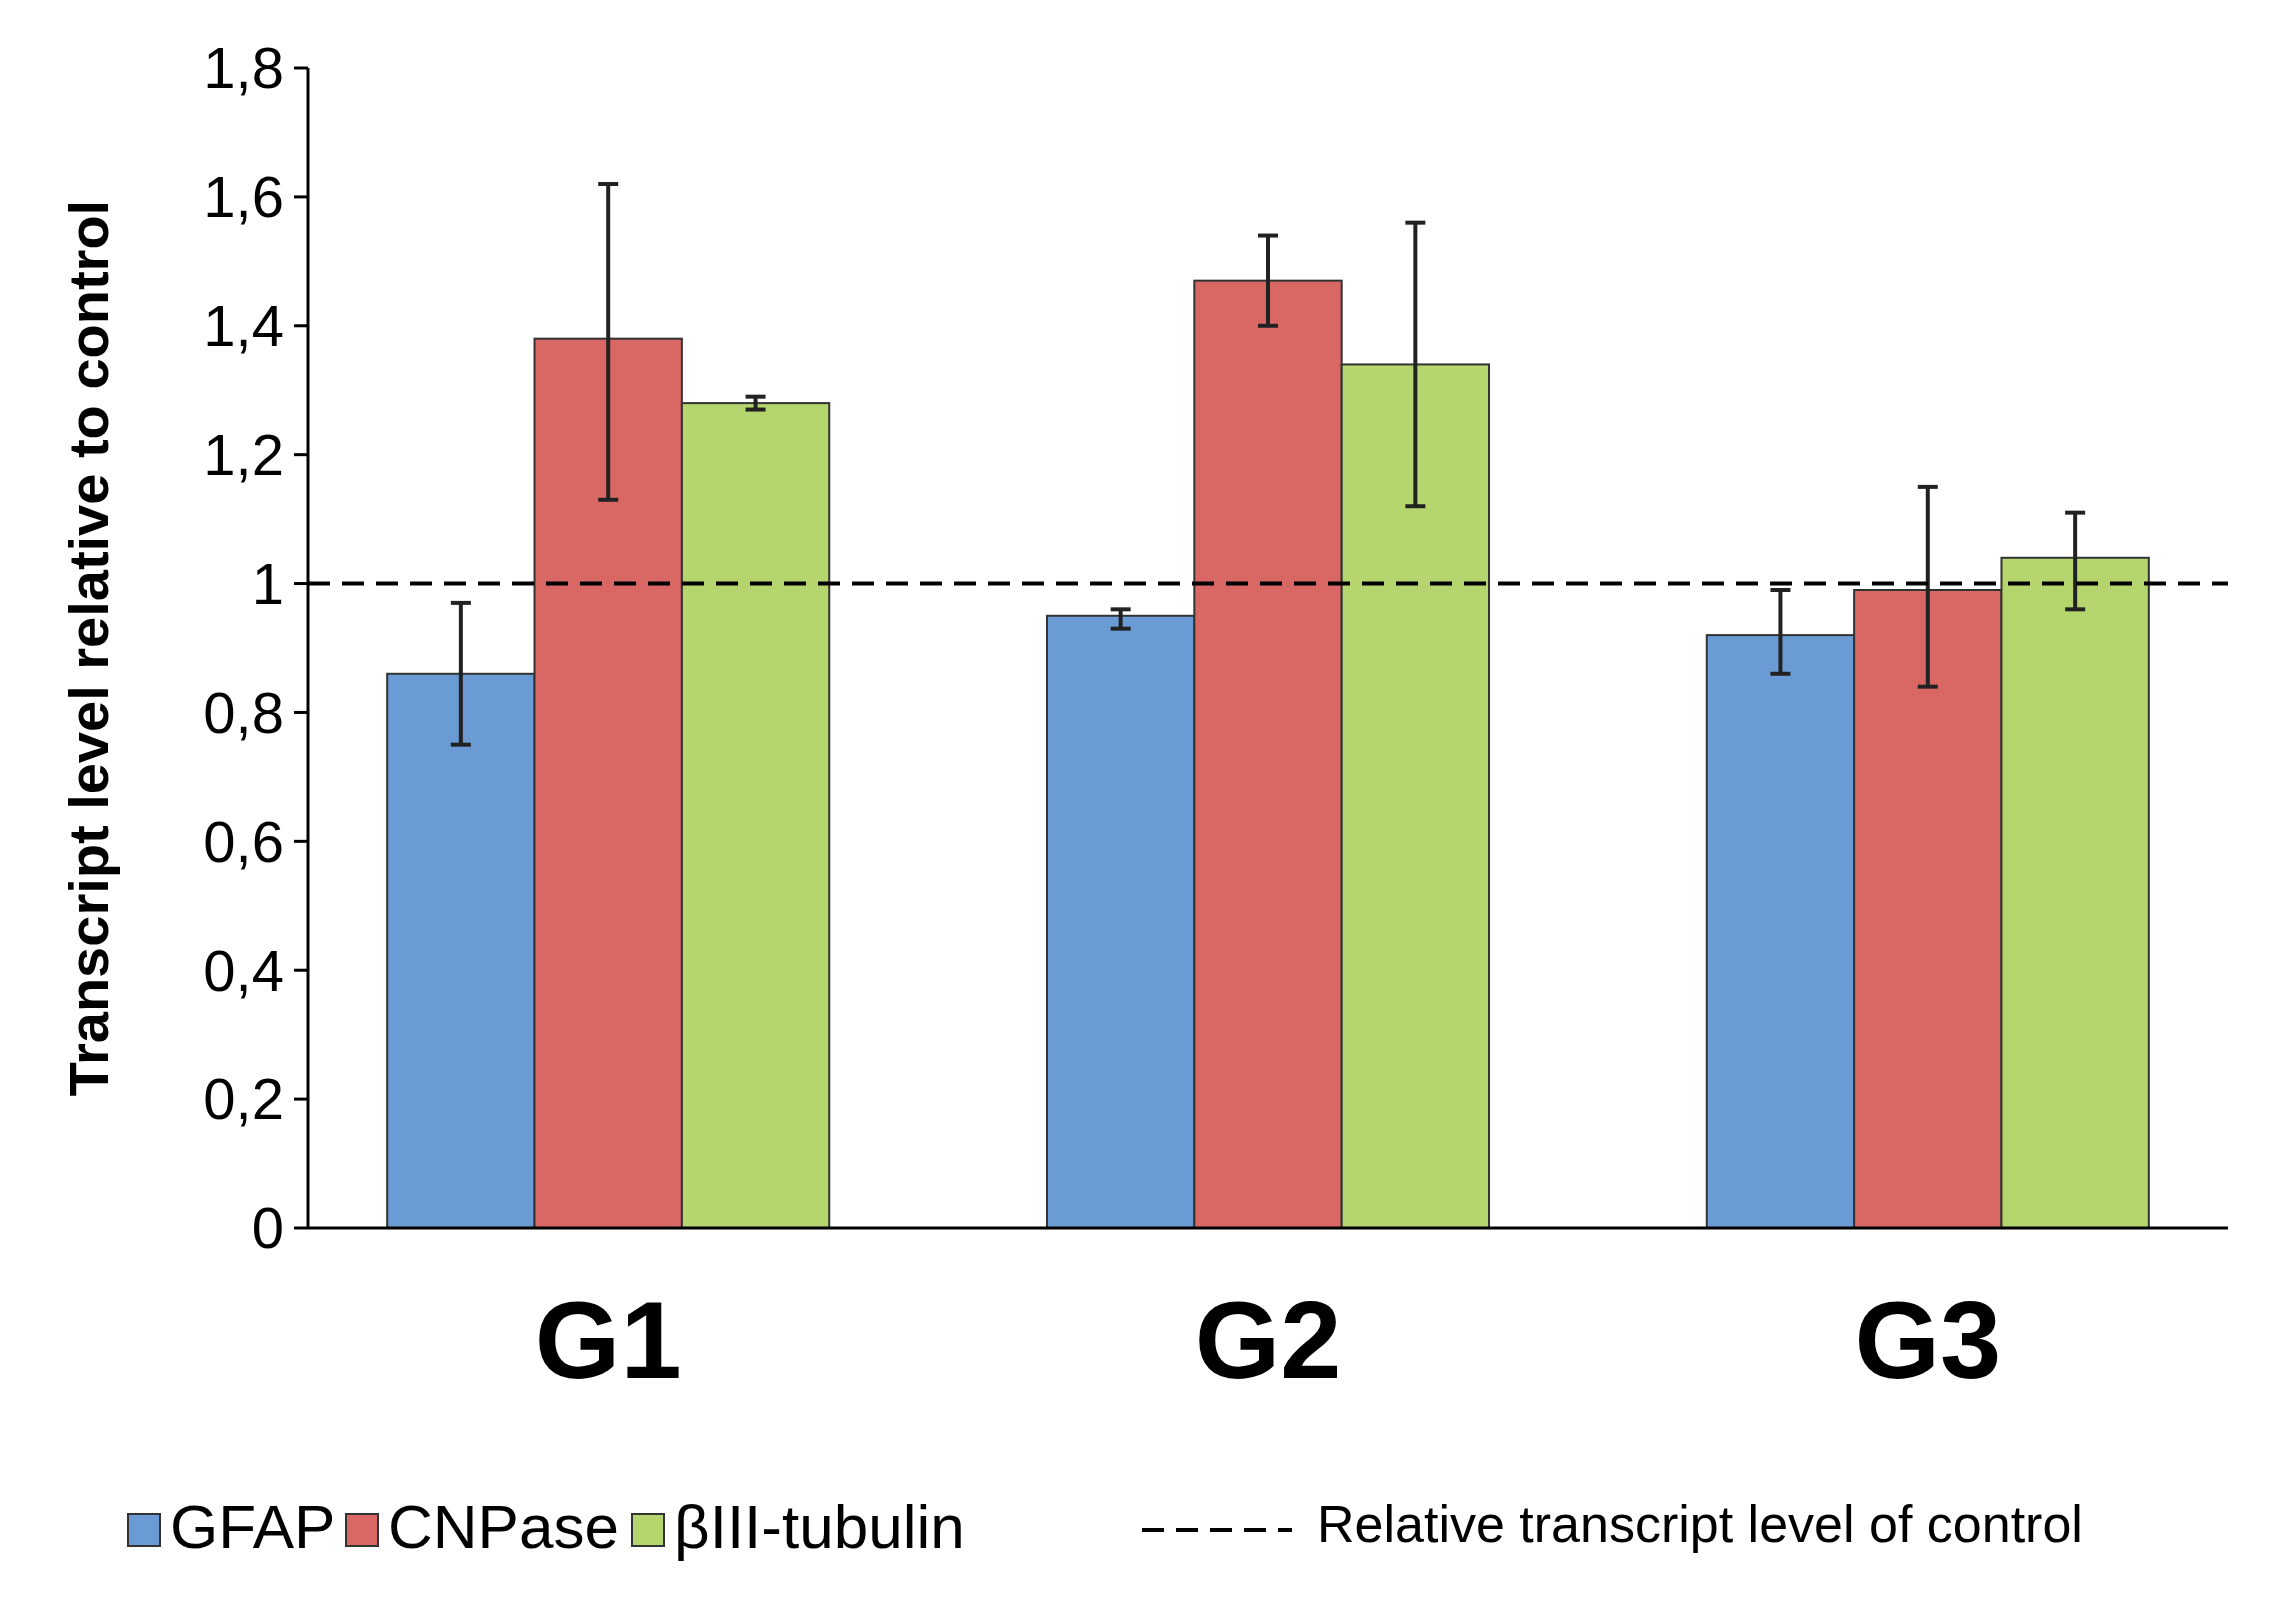 The width and height of the screenshot is (2275, 1597). What do you see at coordinates (1268, 1339) in the screenshot?
I see `x-tick-label: G2` at bounding box center [1268, 1339].